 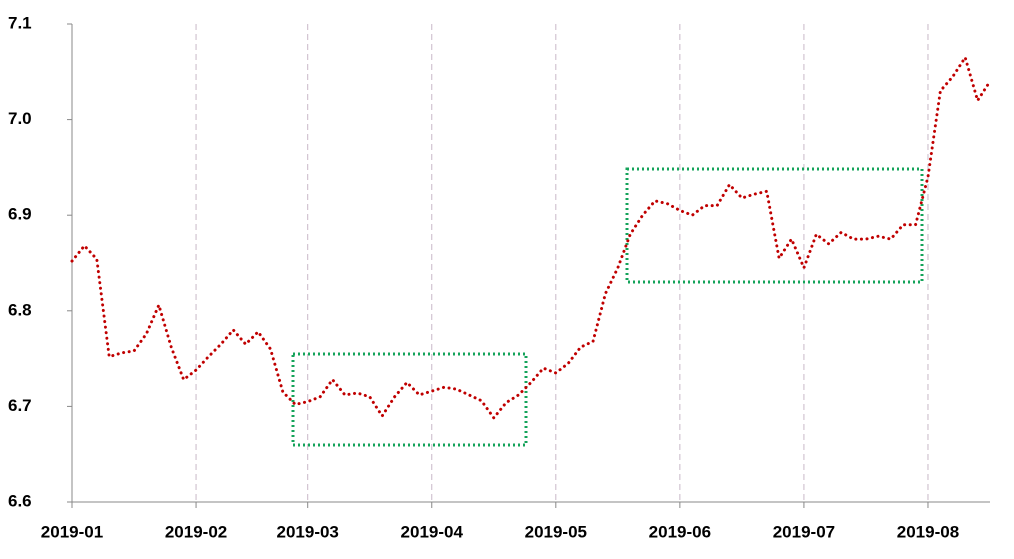 I want to click on y-tick-label: 6.7, so click(x=20, y=405).